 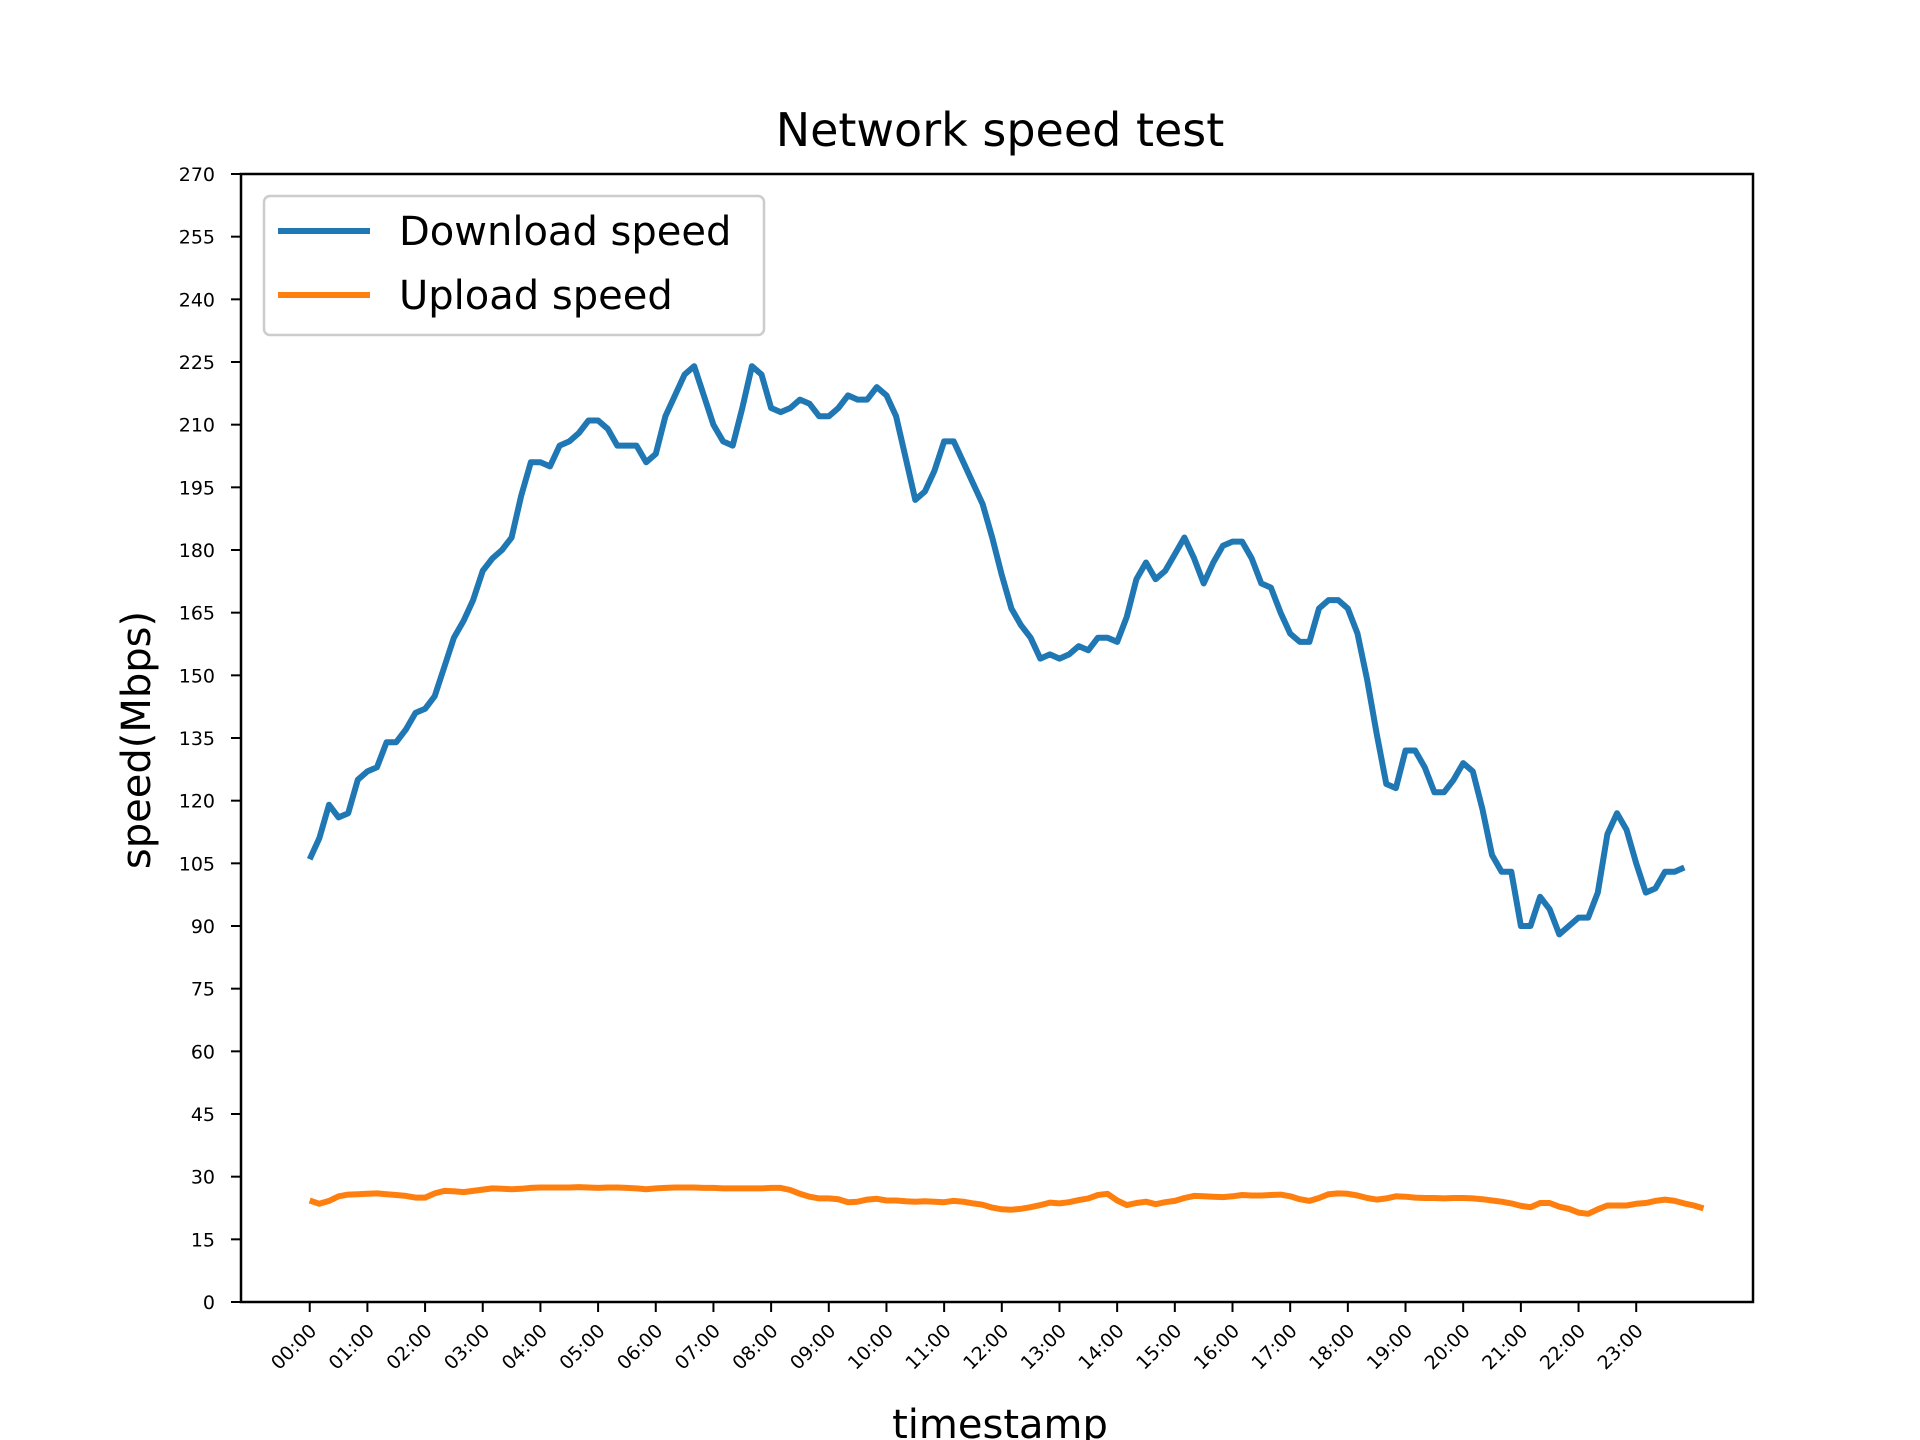 What do you see at coordinates (197, 488) in the screenshot?
I see `y-tick-label: 195` at bounding box center [197, 488].